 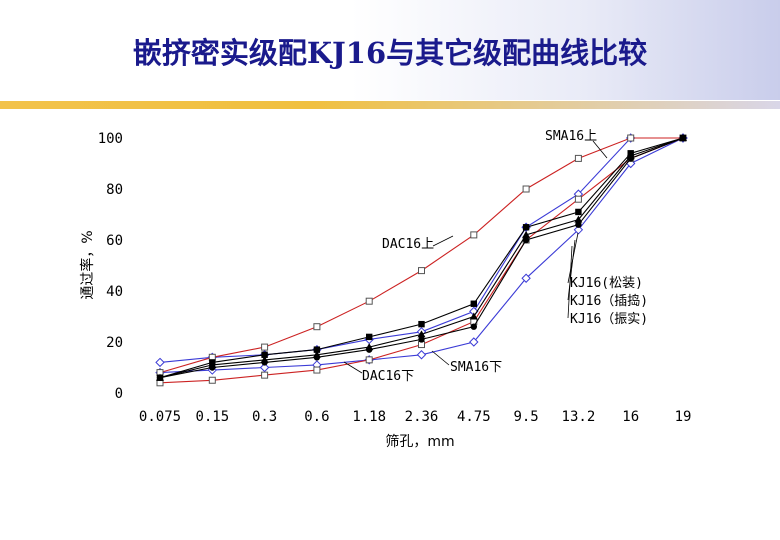 What do you see at coordinates (408, 244) in the screenshot?
I see `annotation-label: DAC16上` at bounding box center [408, 244].